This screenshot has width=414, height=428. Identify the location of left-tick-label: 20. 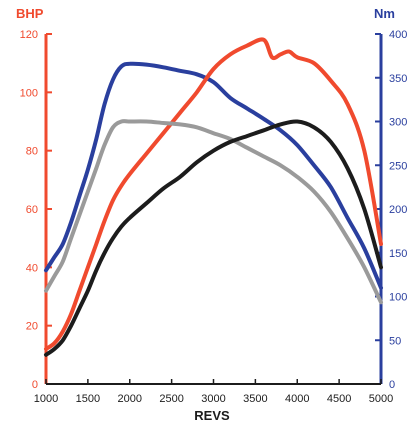
(32, 327).